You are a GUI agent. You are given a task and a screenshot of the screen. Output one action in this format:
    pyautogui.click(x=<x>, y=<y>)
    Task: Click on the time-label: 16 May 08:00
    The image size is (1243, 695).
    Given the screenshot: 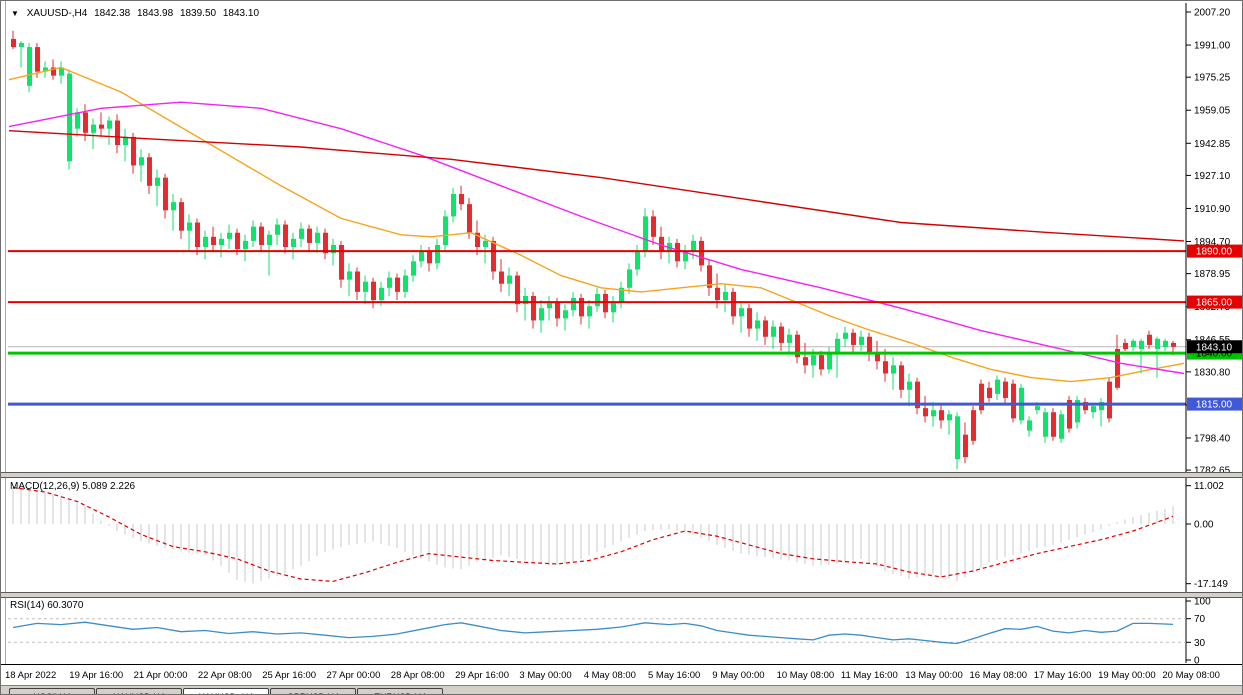 What is the action you would take?
    pyautogui.click(x=998, y=675)
    